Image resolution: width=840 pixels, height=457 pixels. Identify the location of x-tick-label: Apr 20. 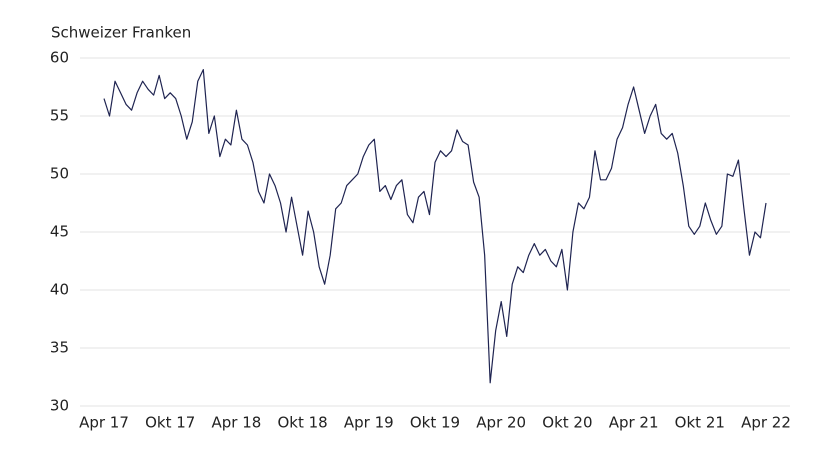
(501, 423).